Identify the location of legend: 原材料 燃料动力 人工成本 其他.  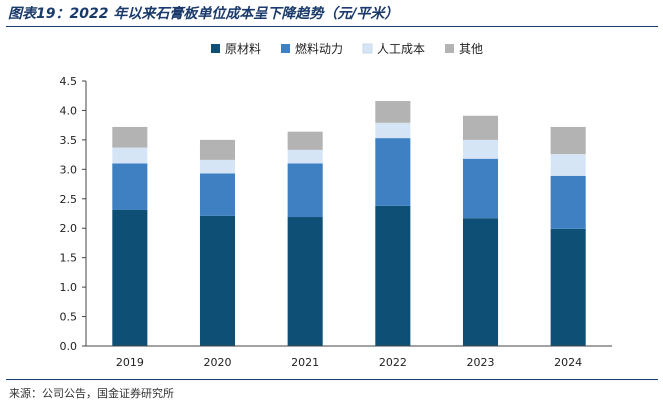
(347, 48).